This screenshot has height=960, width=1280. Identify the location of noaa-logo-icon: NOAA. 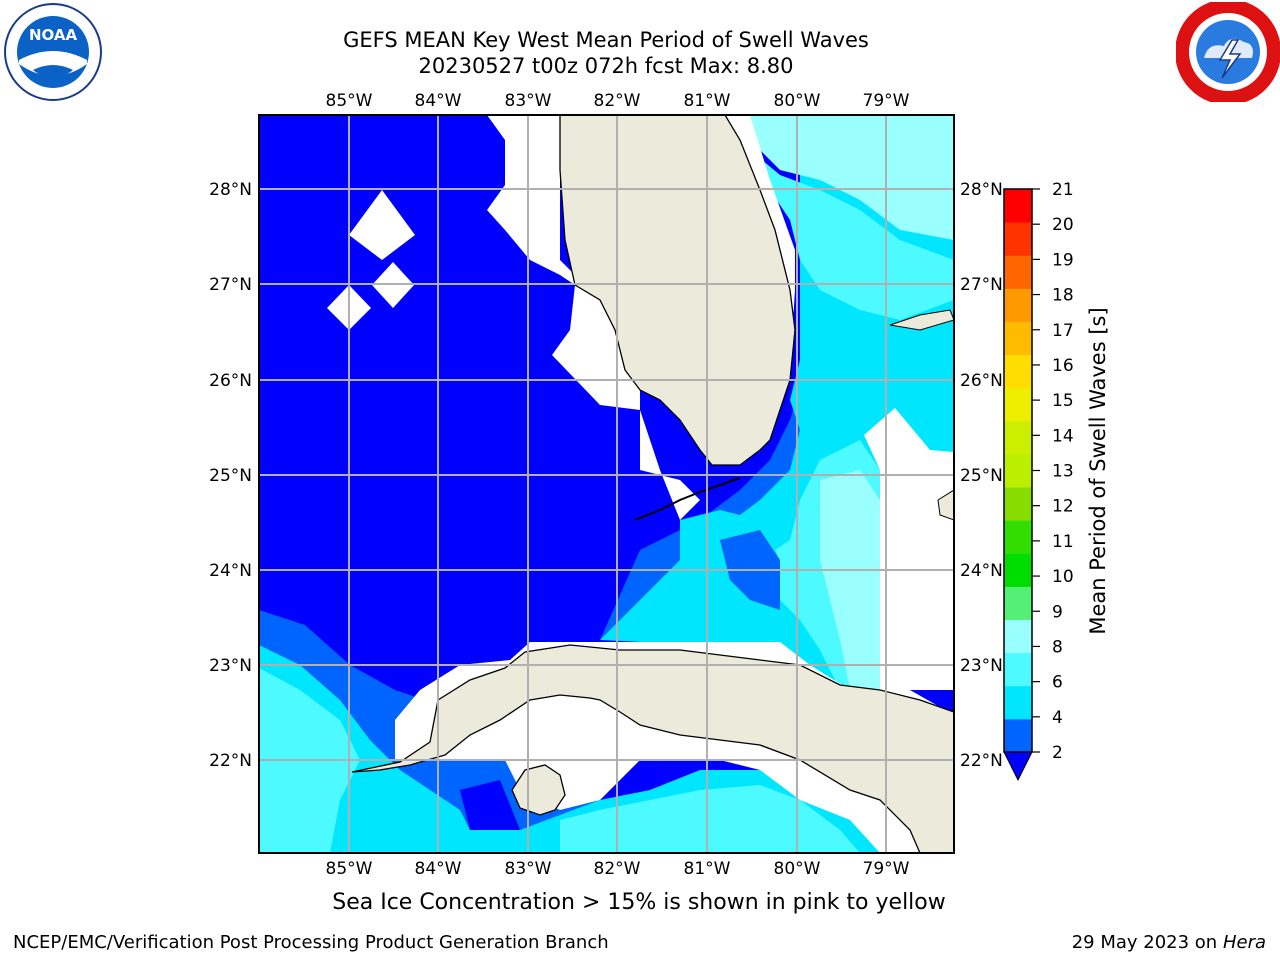
(53, 52).